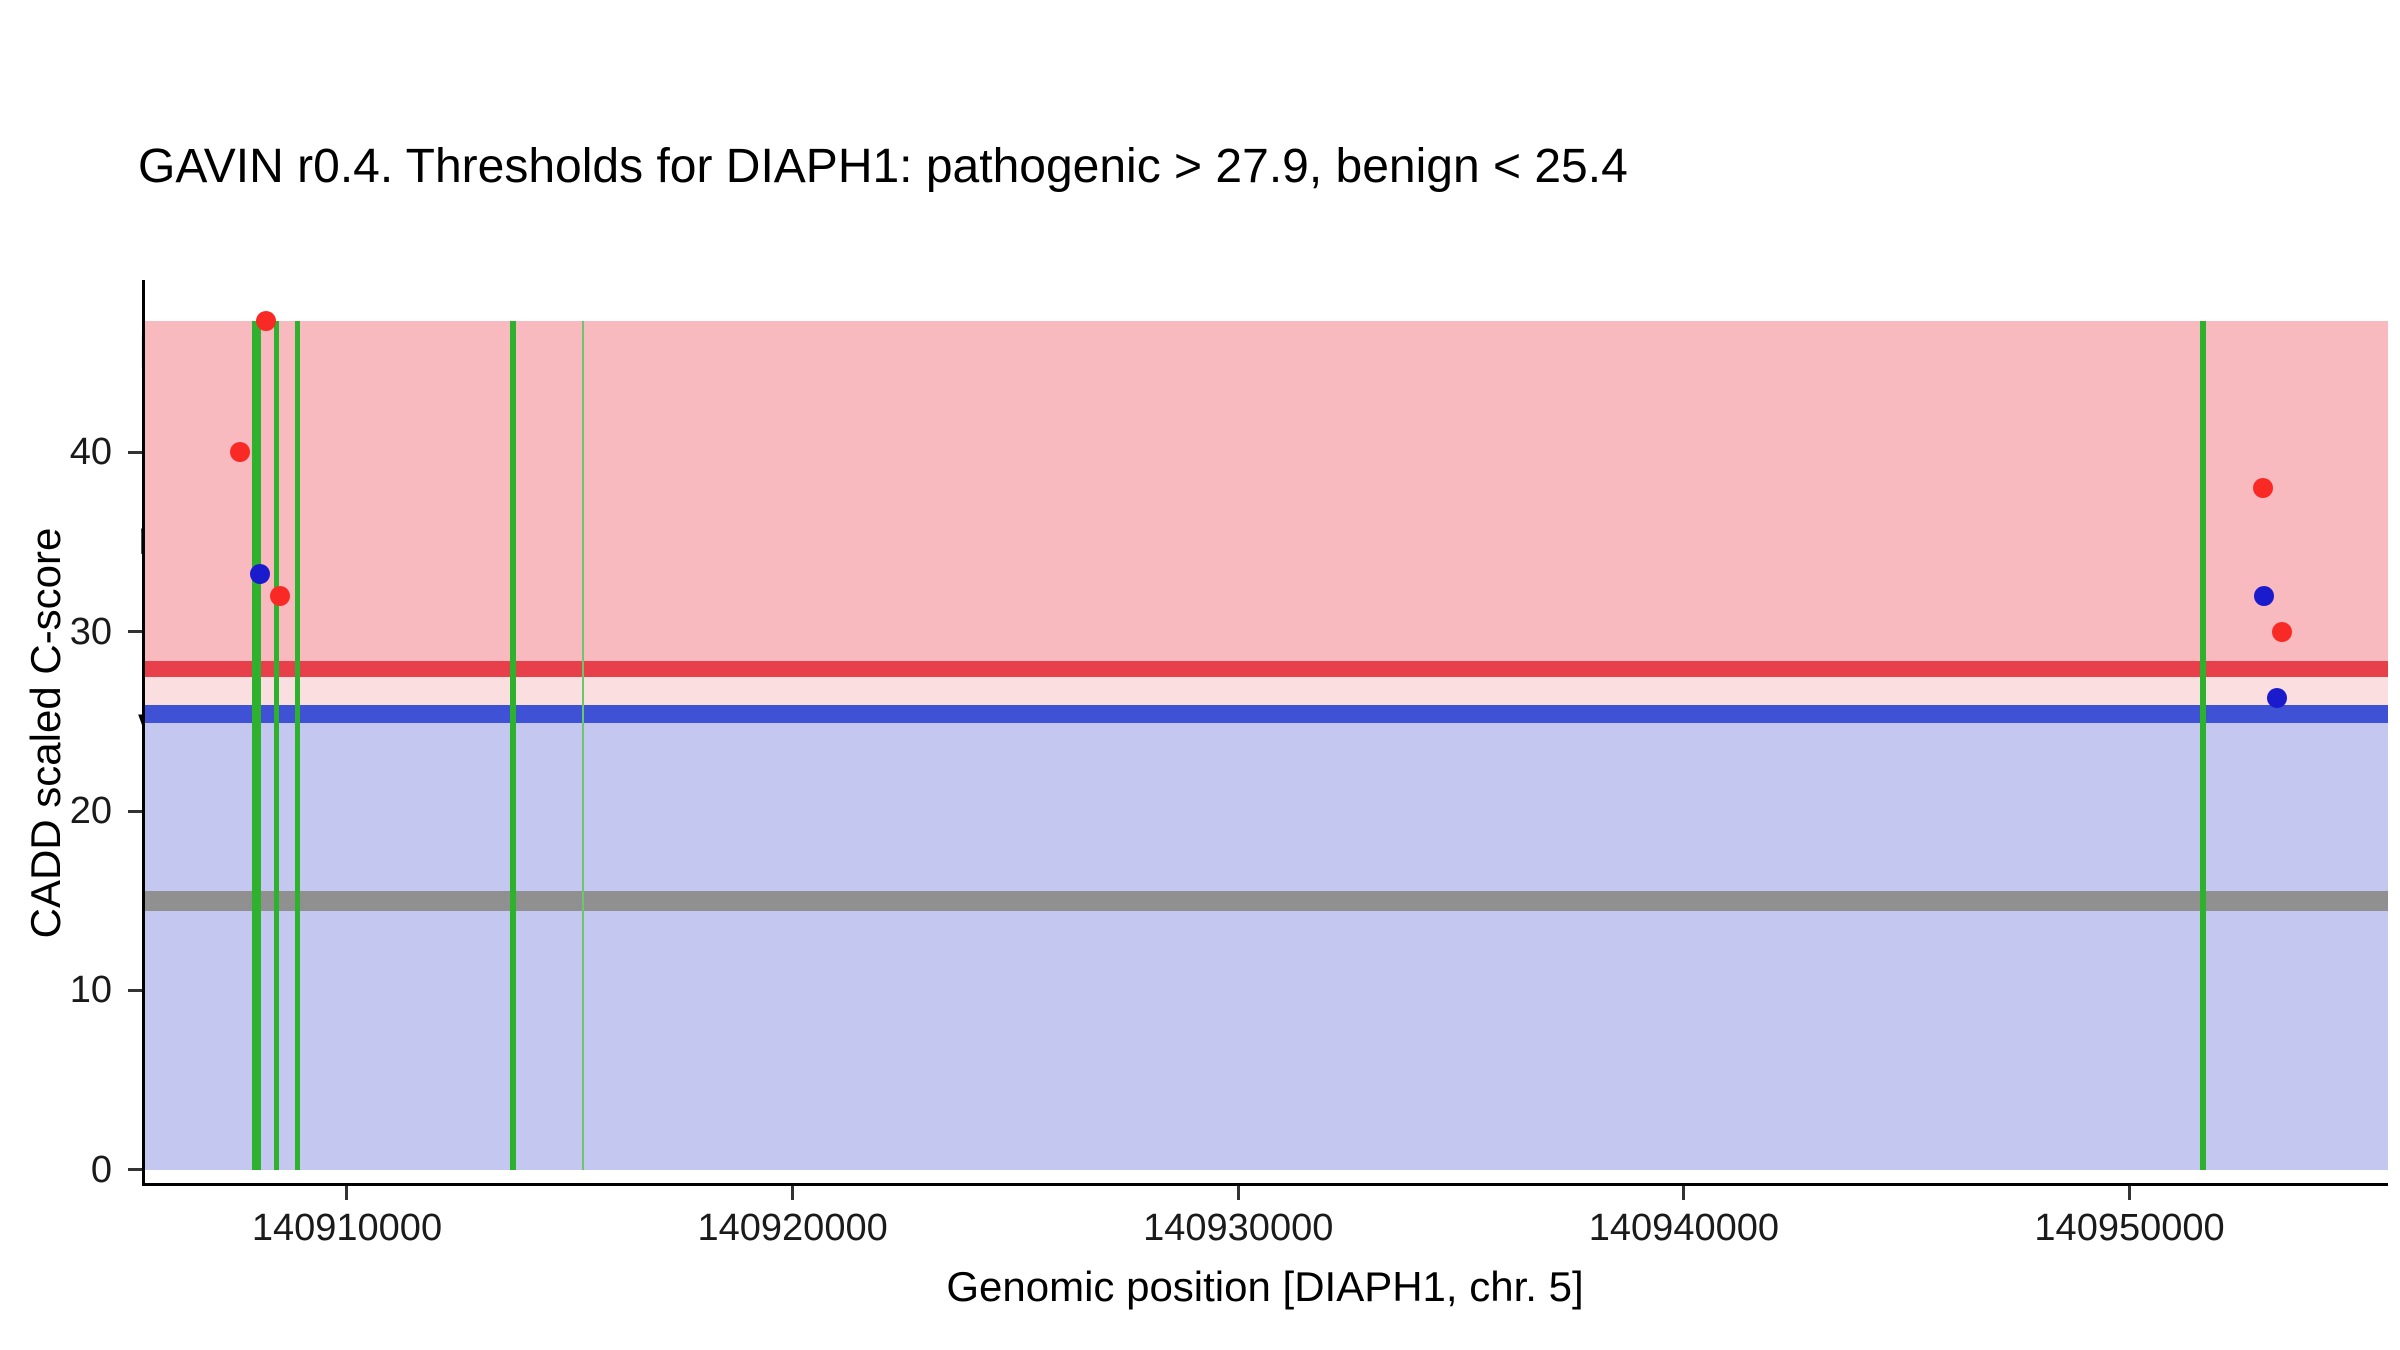 This screenshot has width=2400, height=1350. I want to click on x-axis-label: Genomic position [DIAPH1, chr. 5], so click(1265, 1286).